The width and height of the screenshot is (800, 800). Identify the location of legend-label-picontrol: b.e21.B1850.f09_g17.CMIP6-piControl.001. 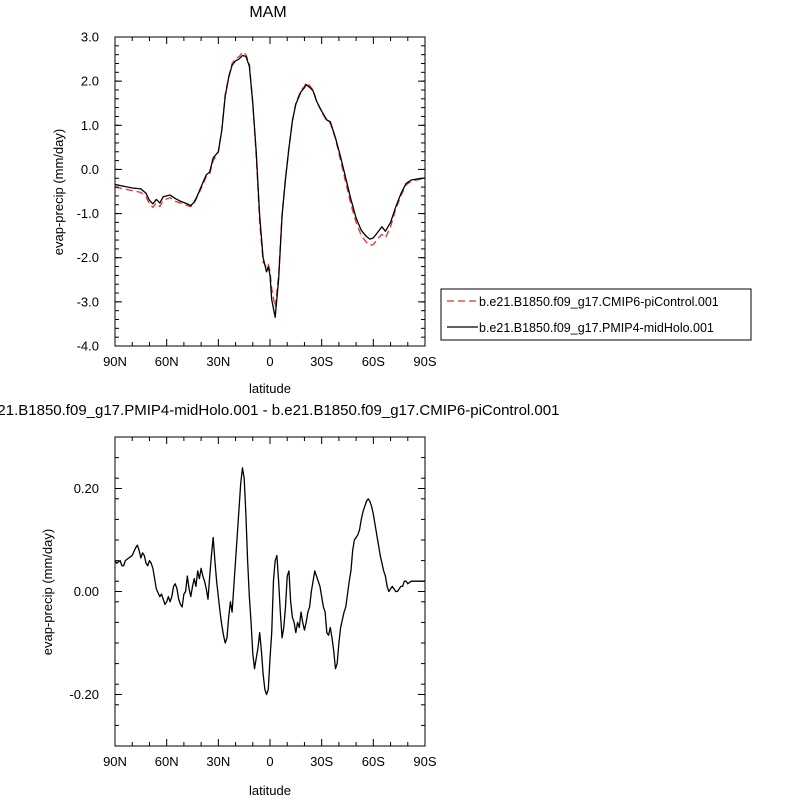
(599, 302).